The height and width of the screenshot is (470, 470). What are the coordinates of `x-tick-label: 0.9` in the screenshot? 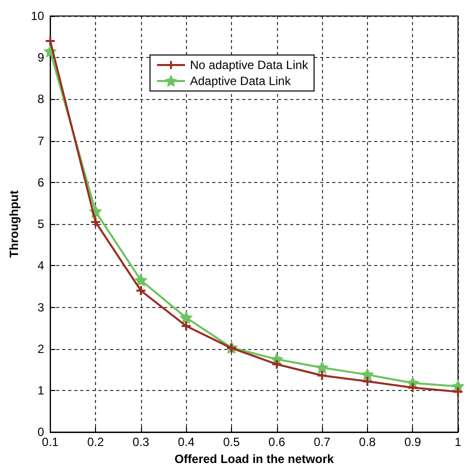 It's located at (413, 442).